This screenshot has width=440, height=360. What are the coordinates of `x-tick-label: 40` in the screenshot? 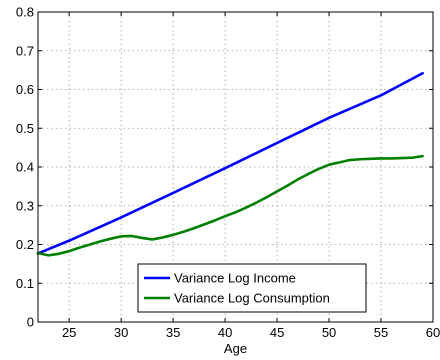 It's located at (225, 332).